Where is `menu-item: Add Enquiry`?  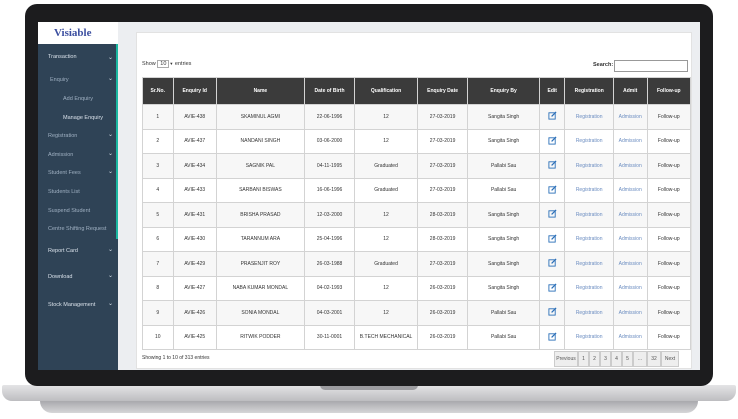
menu-item: Add Enquiry is located at coordinates (78, 99).